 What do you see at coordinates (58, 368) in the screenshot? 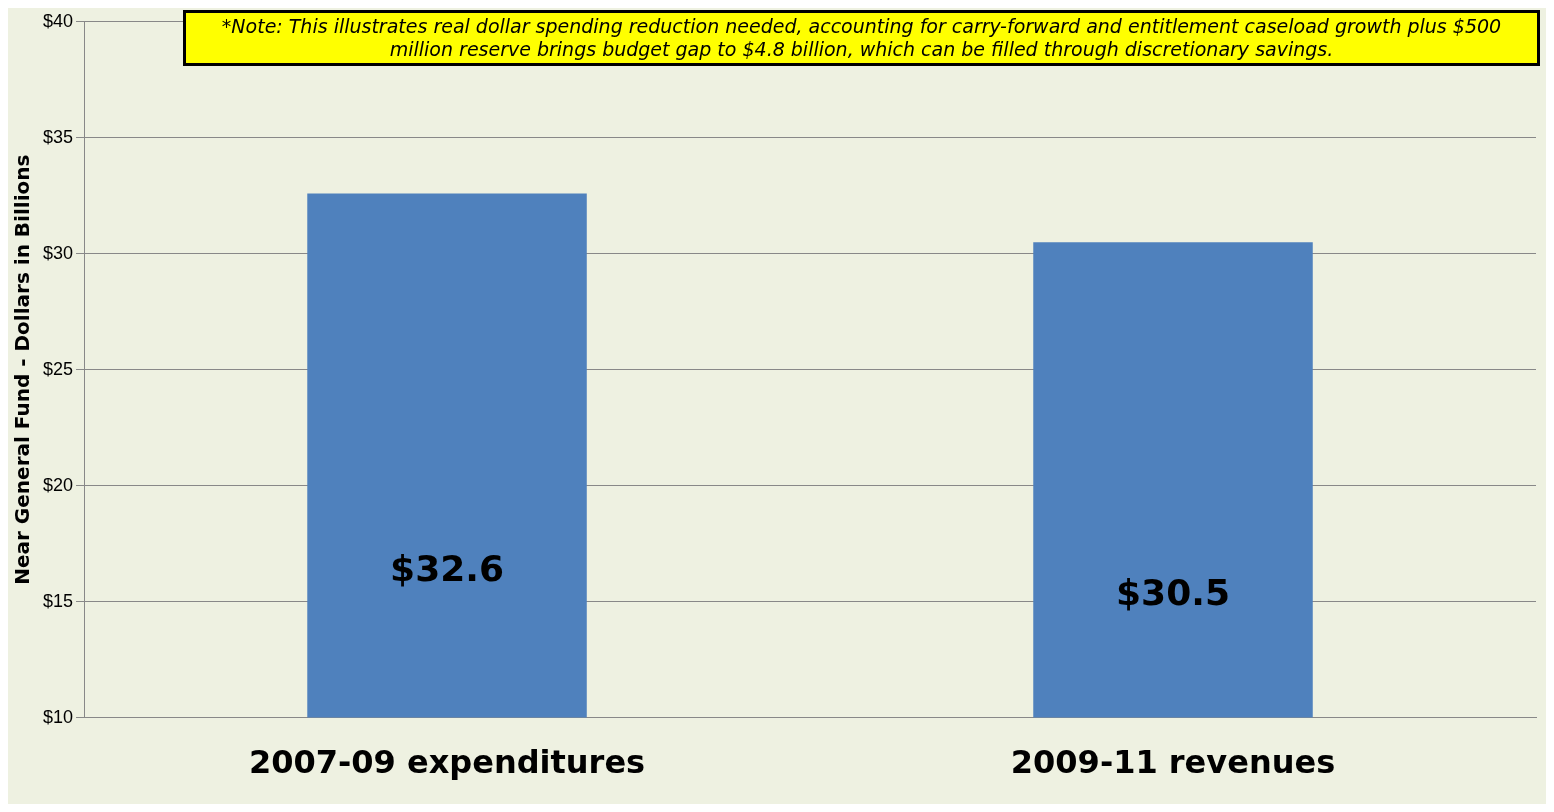
I see `y-tick-label: $25` at bounding box center [58, 368].